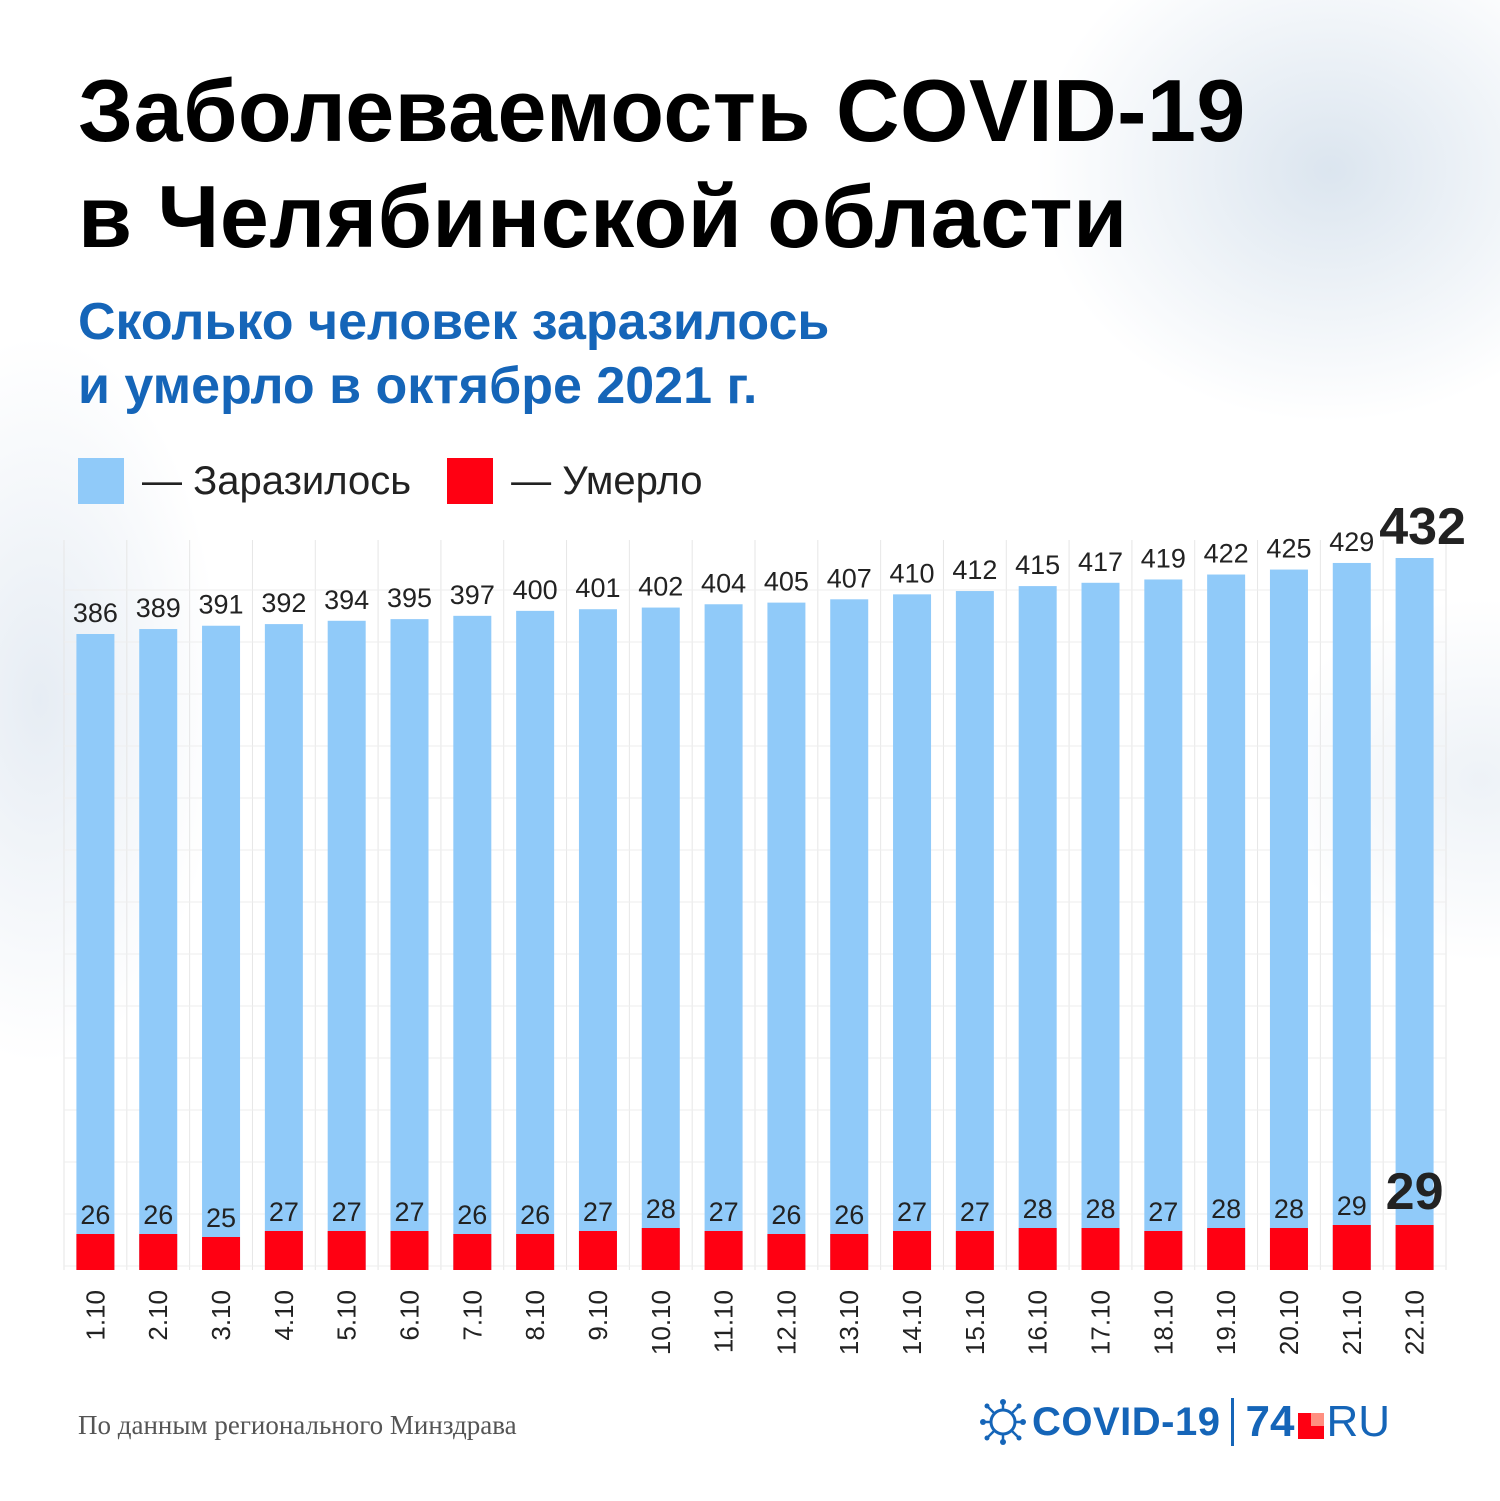 The image size is (1500, 1501). What do you see at coordinates (472, 1315) in the screenshot?
I see `x-tick-label: 7.10` at bounding box center [472, 1315].